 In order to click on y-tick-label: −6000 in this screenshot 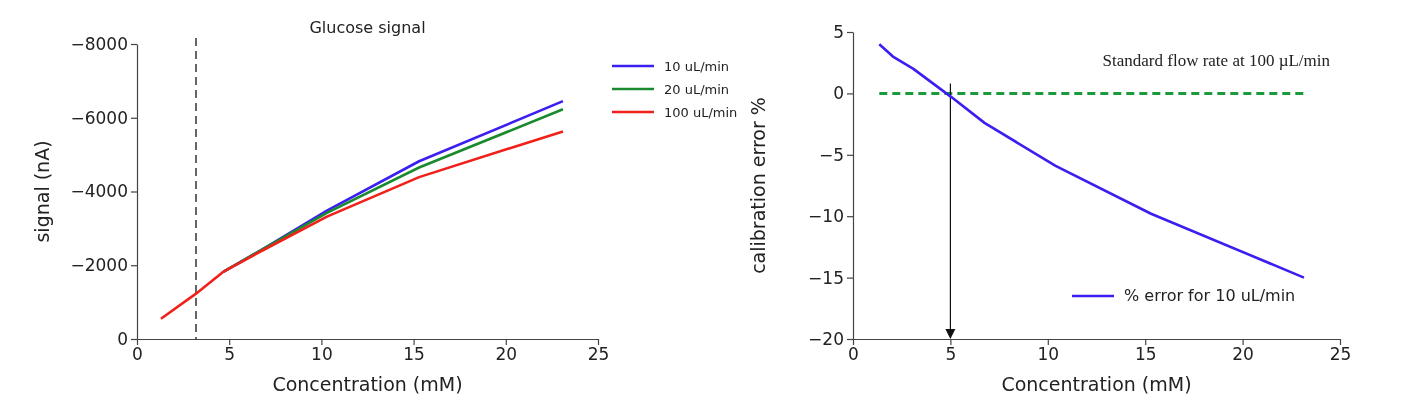, I will do `click(99, 117)`.